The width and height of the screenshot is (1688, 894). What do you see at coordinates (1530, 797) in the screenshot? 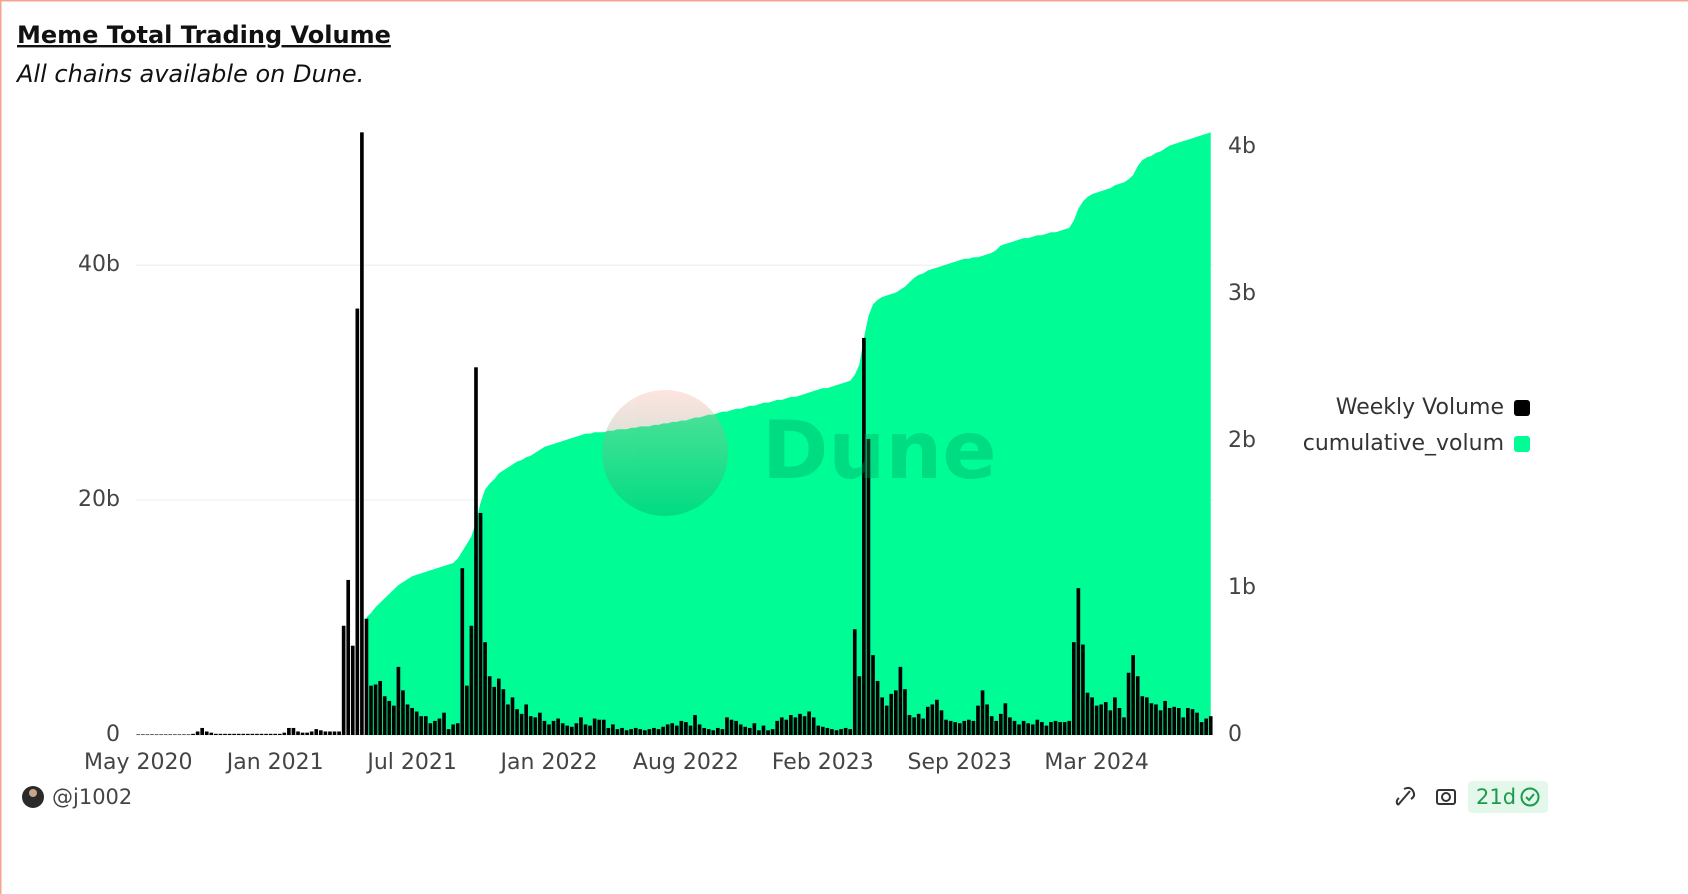
I see `badge-check-icon` at bounding box center [1530, 797].